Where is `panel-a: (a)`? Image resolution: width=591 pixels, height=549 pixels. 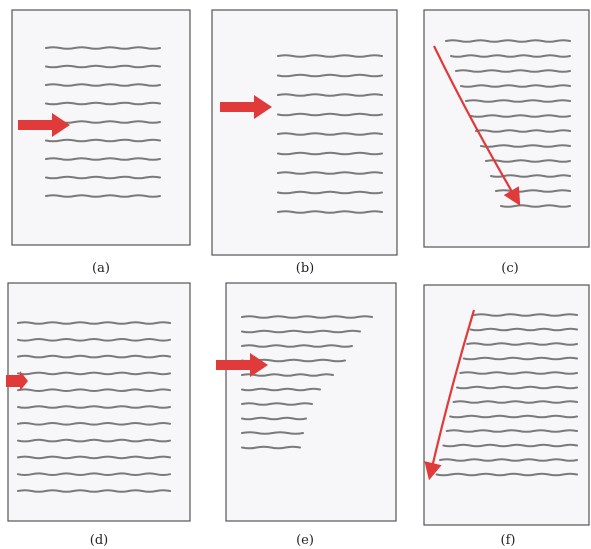 panel-a: (a) is located at coordinates (101, 142).